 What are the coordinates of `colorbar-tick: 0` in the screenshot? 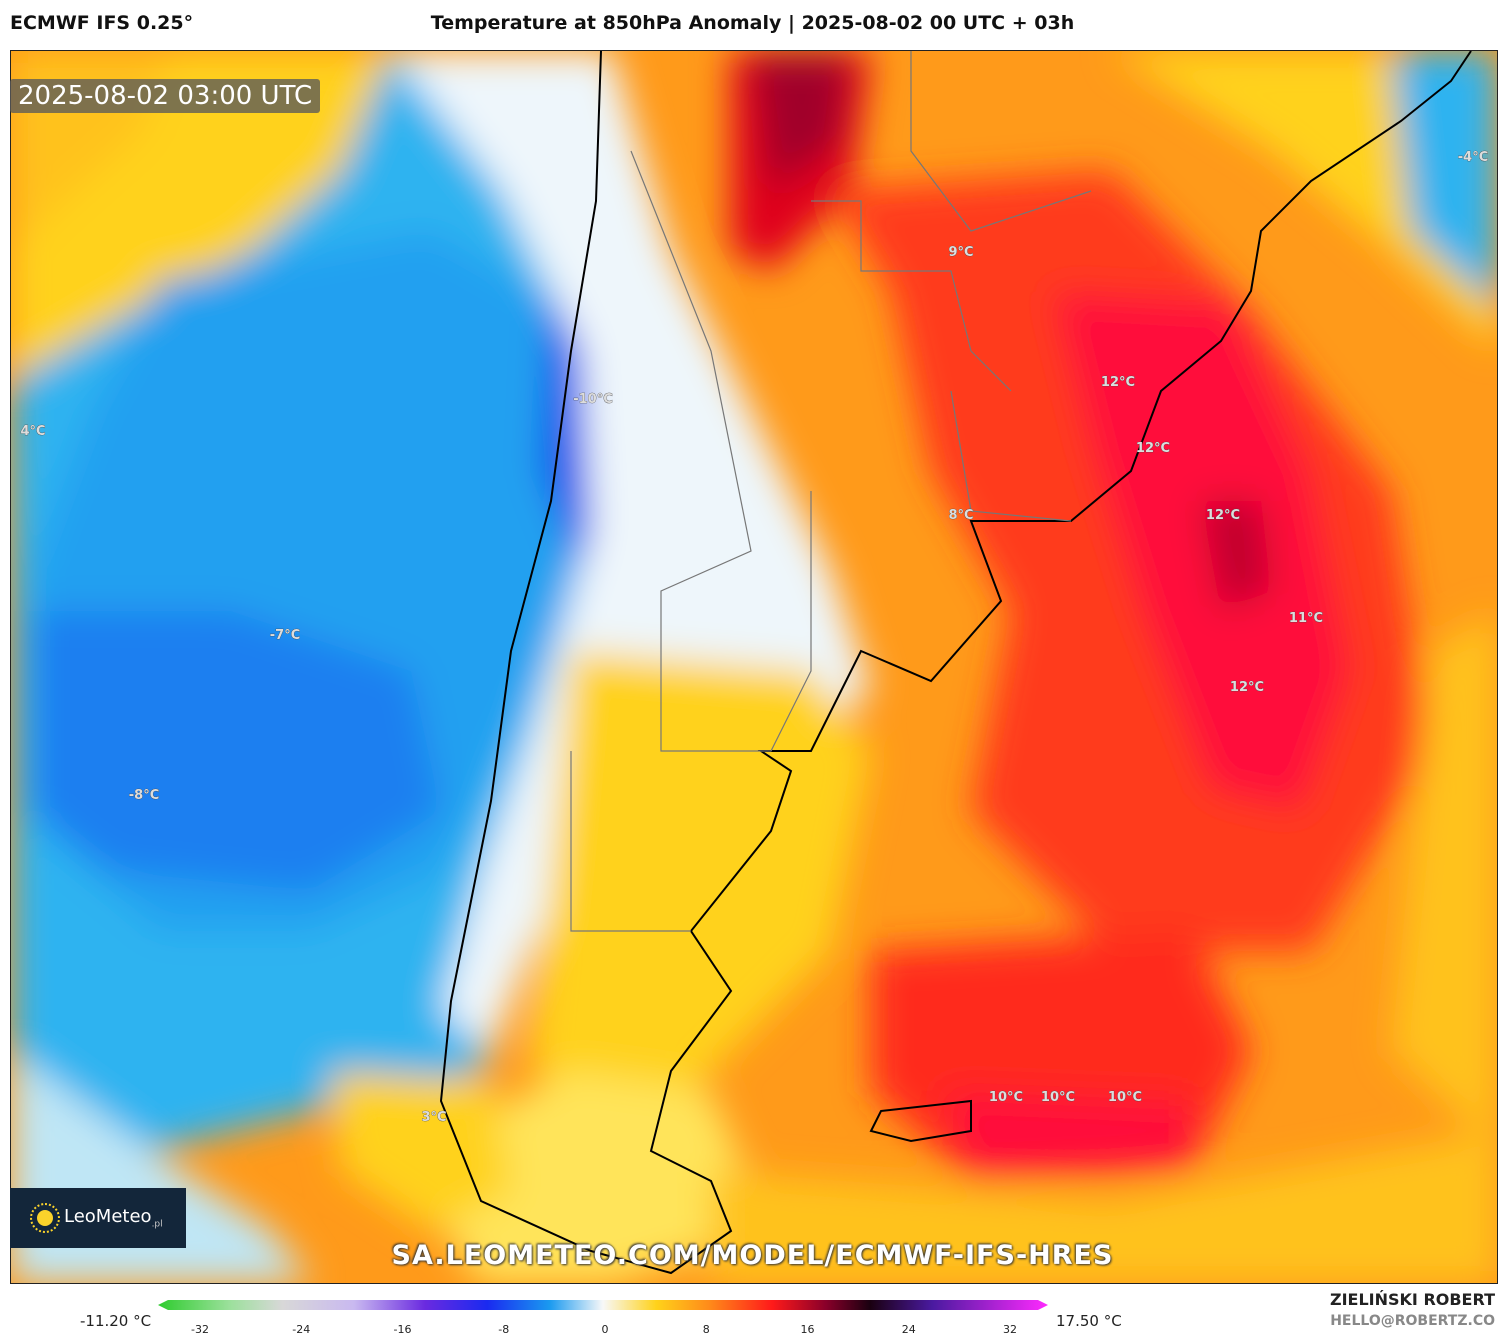 It's located at (605, 1329).